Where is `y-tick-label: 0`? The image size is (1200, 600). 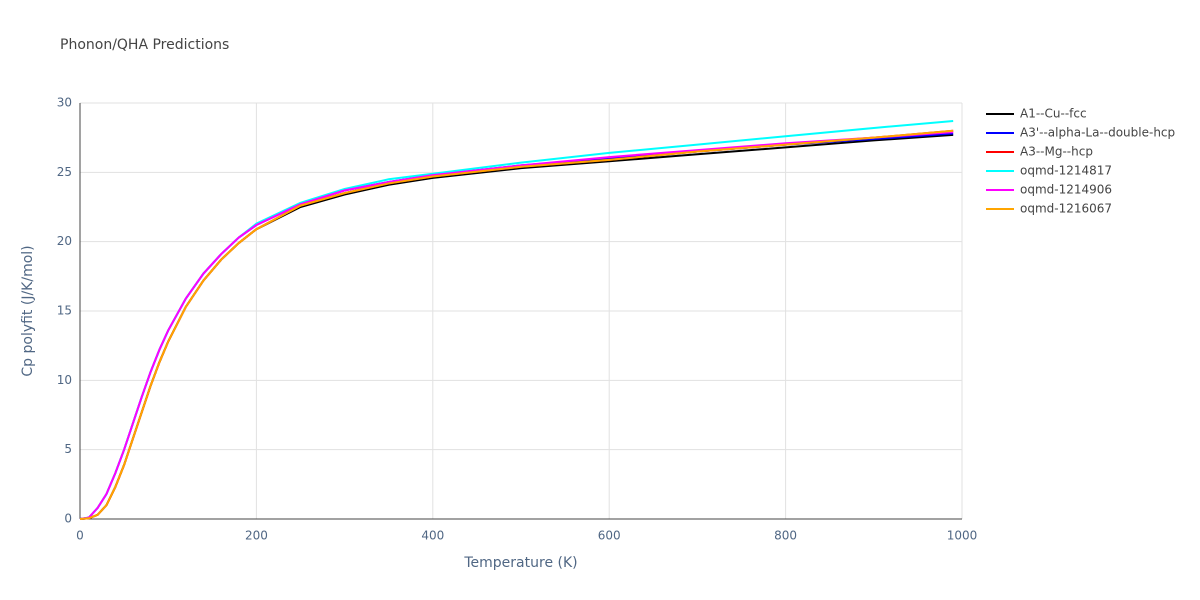
y-tick-label: 0 is located at coordinates (68, 519).